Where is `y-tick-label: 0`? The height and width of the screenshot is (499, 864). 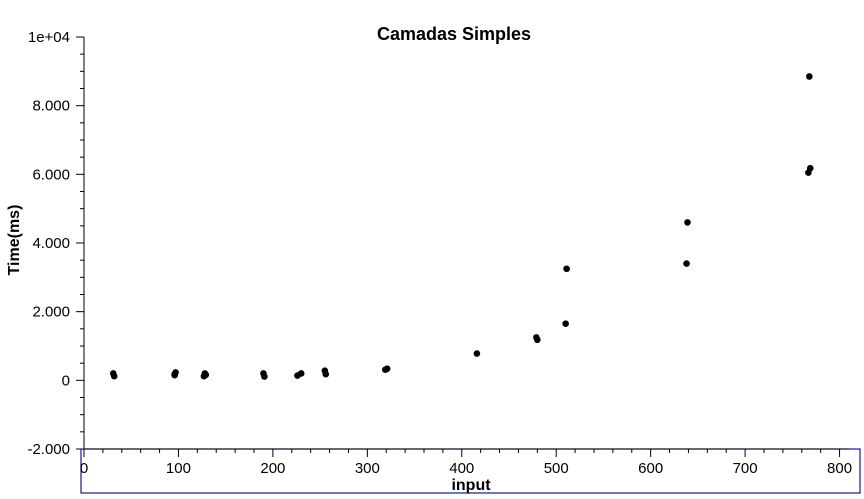 y-tick-label: 0 is located at coordinates (66, 380).